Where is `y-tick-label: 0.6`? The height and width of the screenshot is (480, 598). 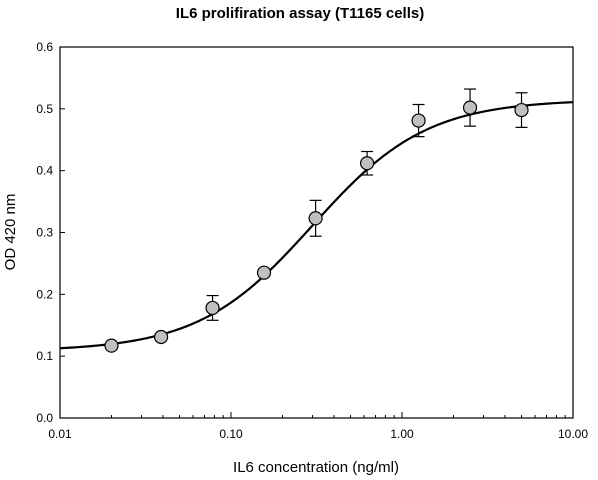 y-tick-label: 0.6 is located at coordinates (44, 47).